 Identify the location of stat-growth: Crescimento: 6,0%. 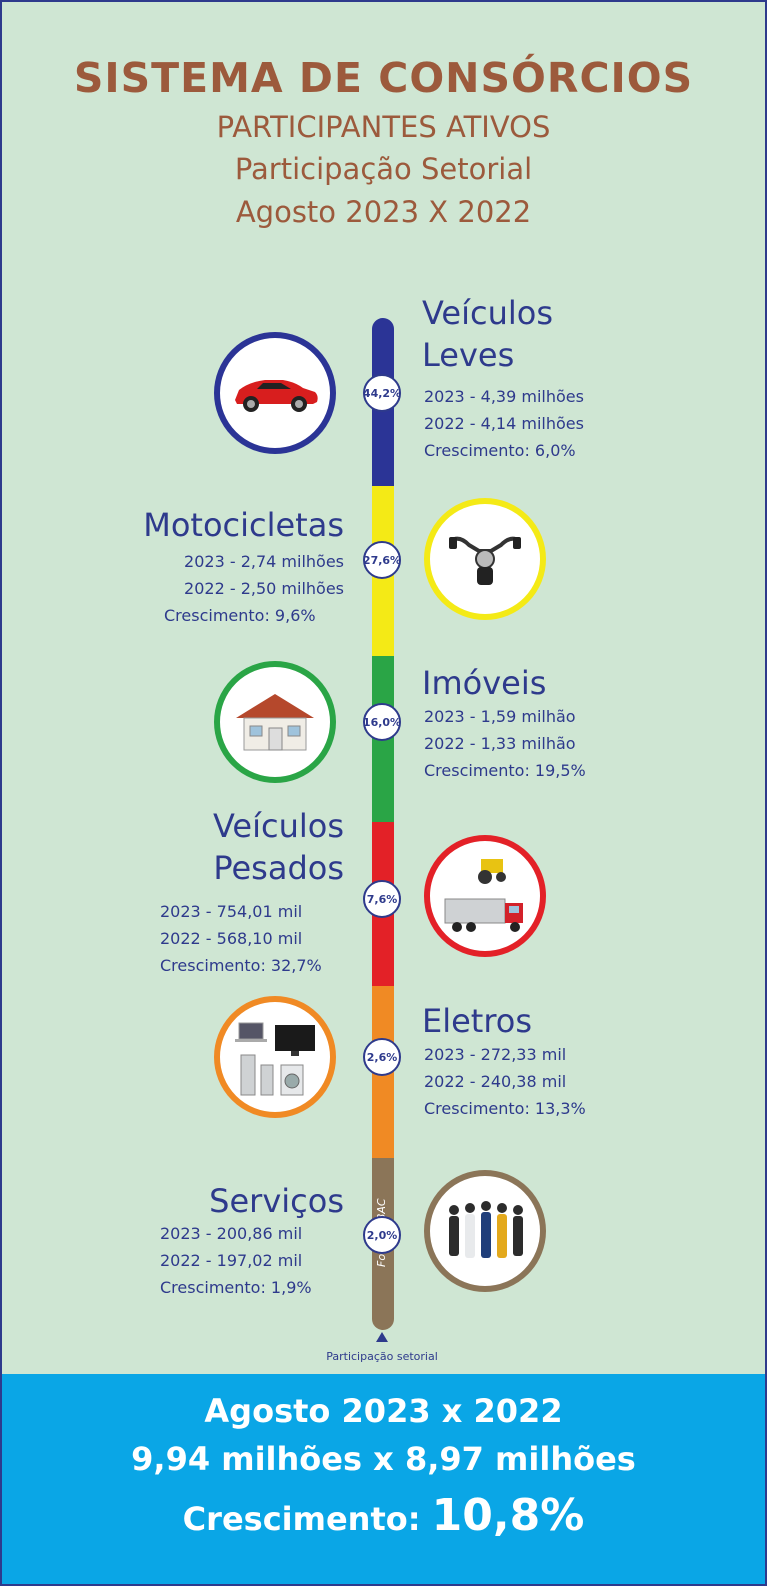
(500, 450).